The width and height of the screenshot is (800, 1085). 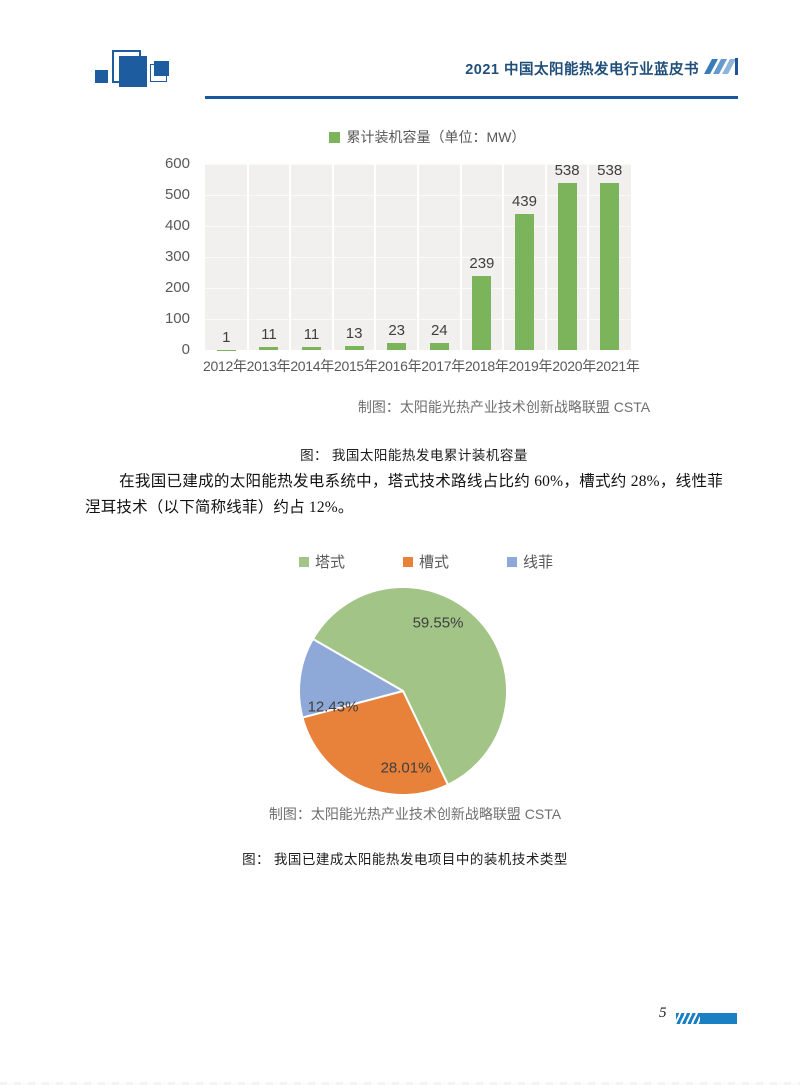 What do you see at coordinates (405, 859) in the screenshot?
I see `figure-caption-pie: 图： 我国已建成太阳能热发电项目中的装机技术类型` at bounding box center [405, 859].